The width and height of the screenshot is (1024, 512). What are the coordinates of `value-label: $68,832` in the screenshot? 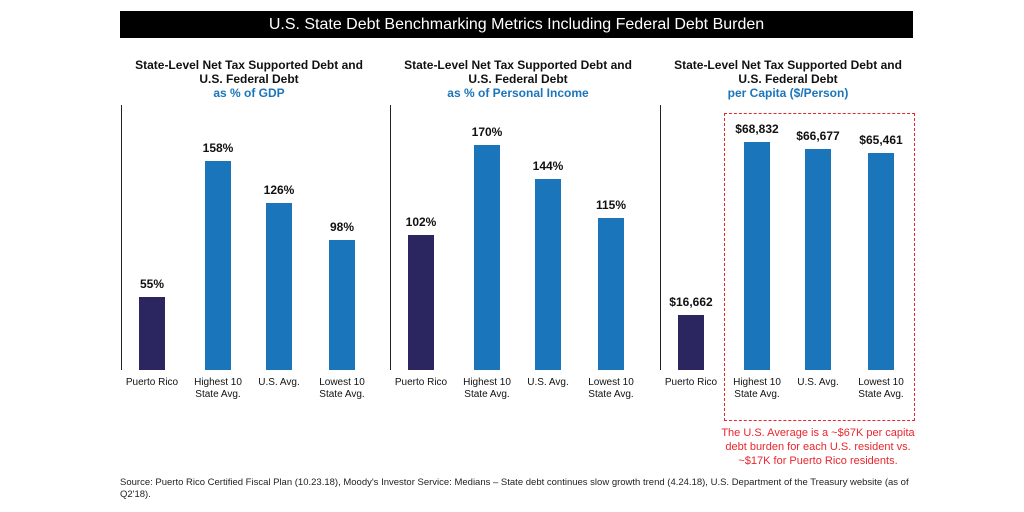 It's located at (757, 128).